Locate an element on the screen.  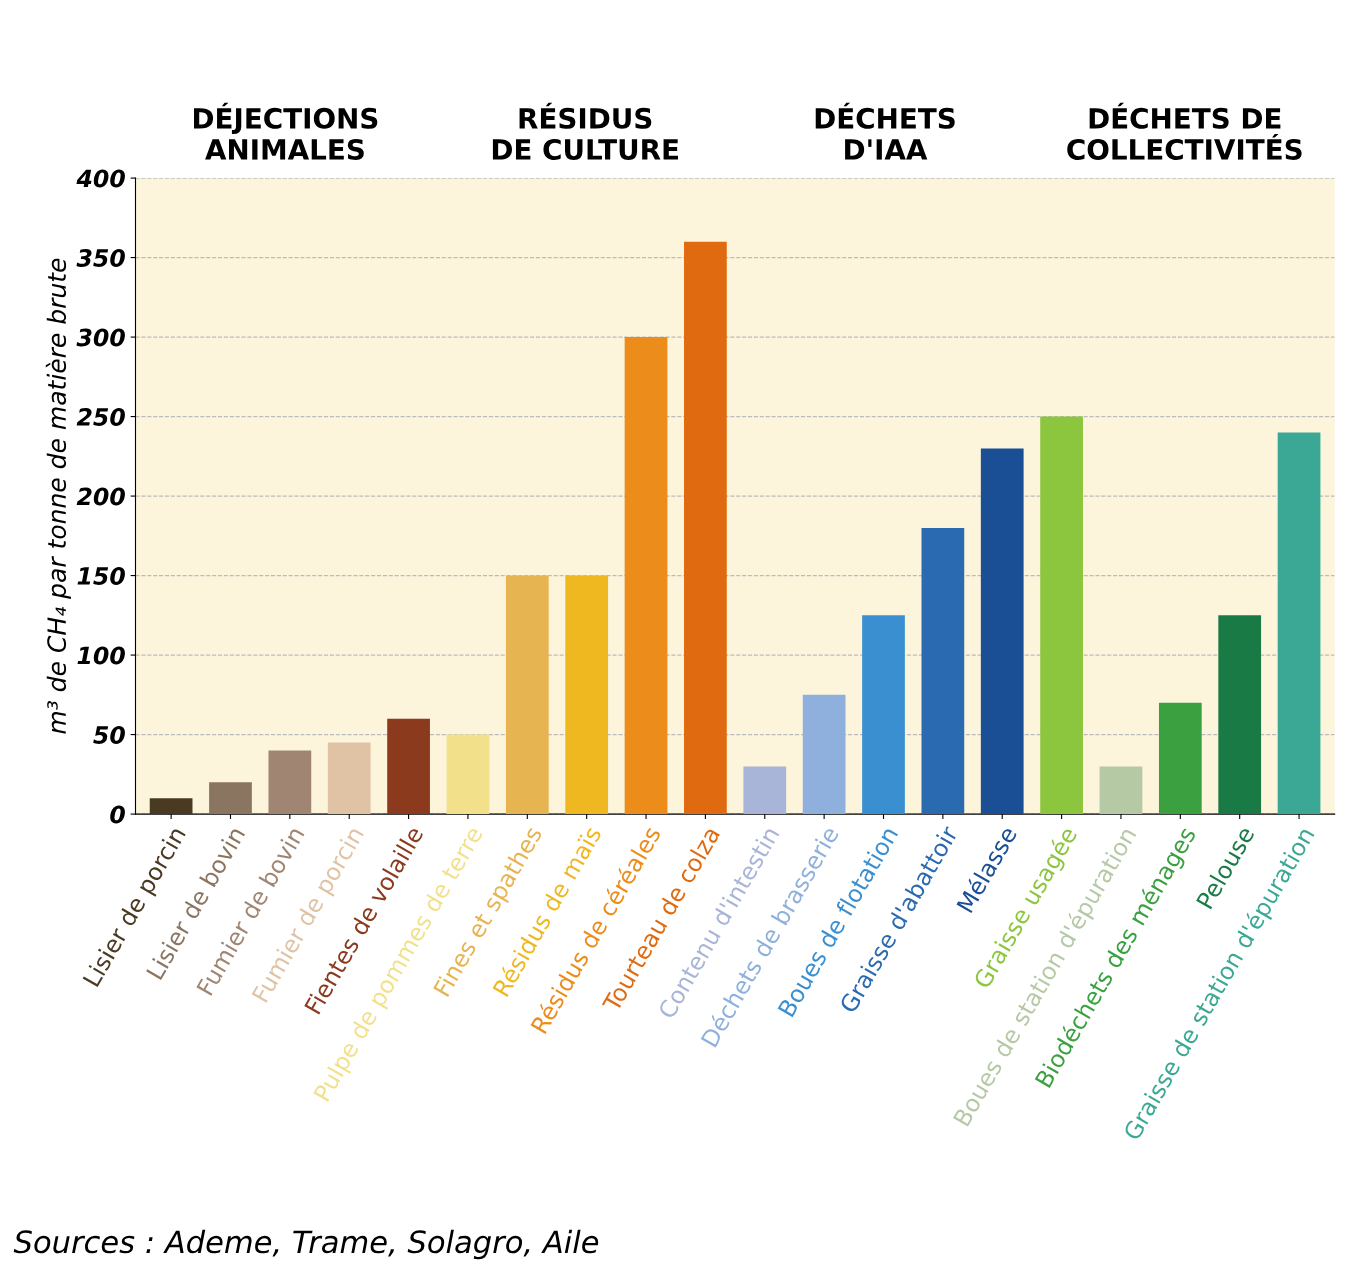
y-tick-label: 300 is located at coordinates (100, 337).